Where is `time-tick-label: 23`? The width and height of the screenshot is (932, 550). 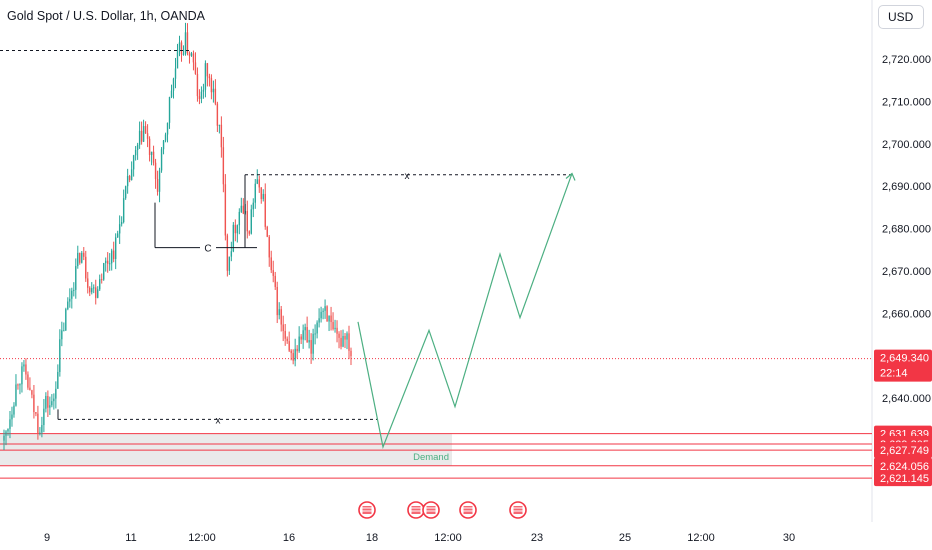
time-tick-label: 23 is located at coordinates (537, 538).